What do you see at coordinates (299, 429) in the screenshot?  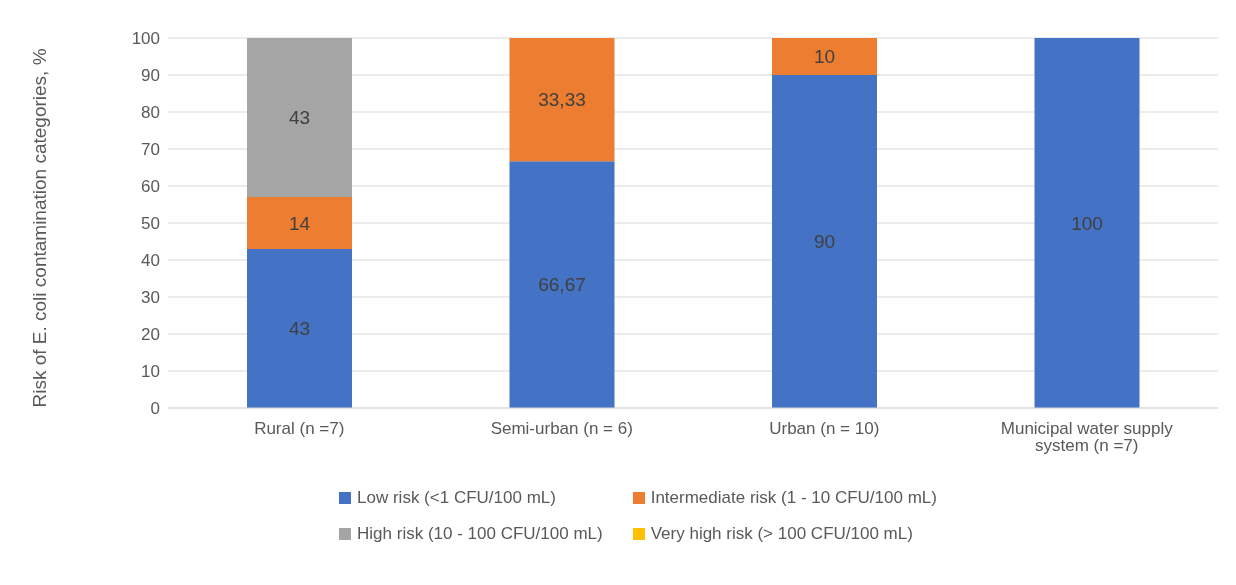 I see `x-tick-label: Rural (n =7)` at bounding box center [299, 429].